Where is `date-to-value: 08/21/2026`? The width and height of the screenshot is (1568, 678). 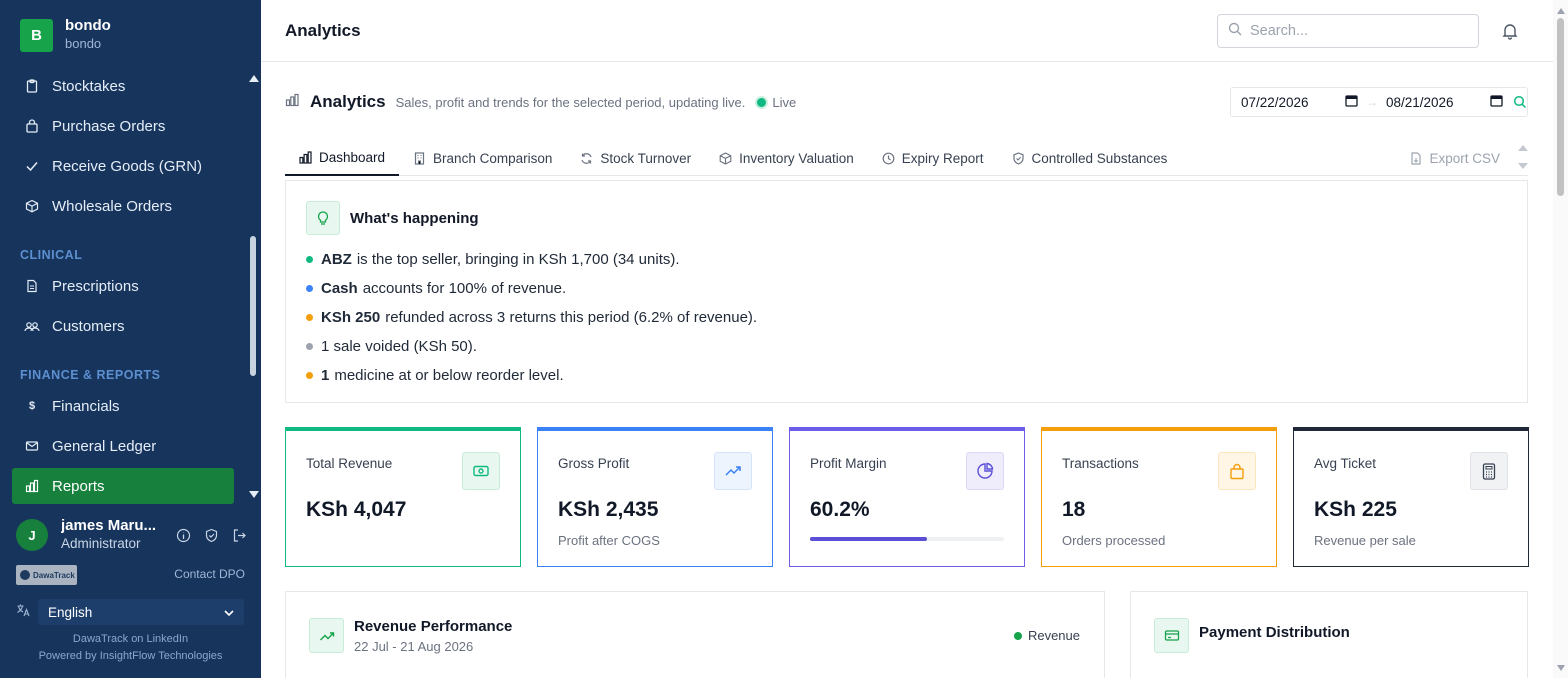 date-to-value: 08/21/2026 is located at coordinates (1420, 102).